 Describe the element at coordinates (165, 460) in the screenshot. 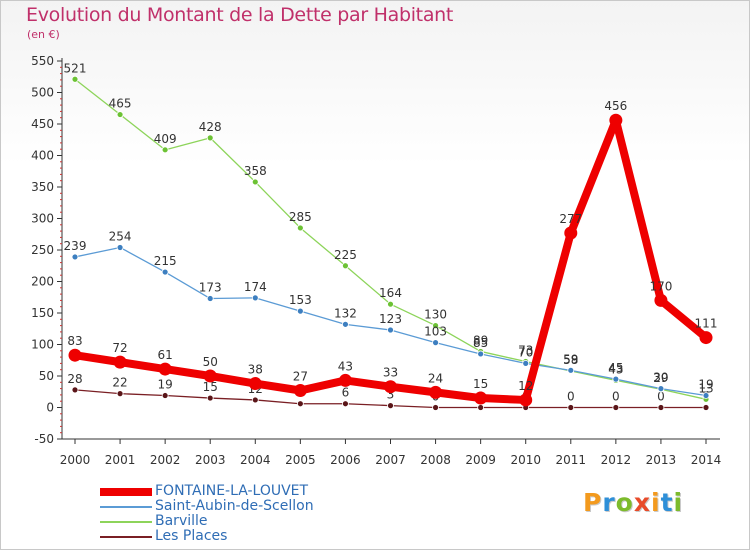

I see `x-tick-label: 2002` at that location.